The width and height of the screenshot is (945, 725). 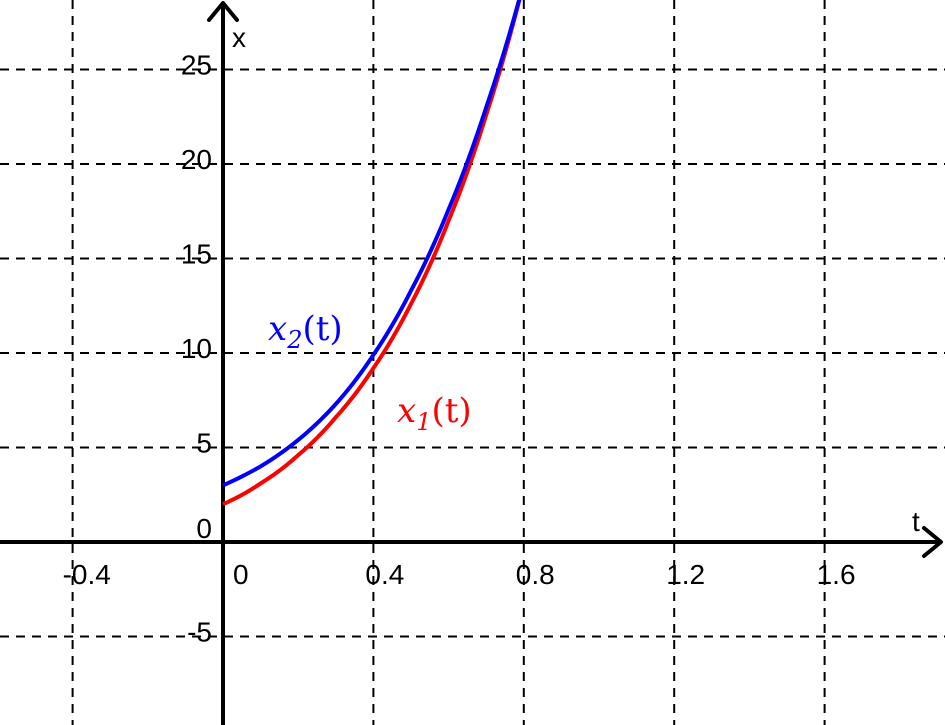 I want to click on x-tick-label: 0.4, so click(x=384, y=574).